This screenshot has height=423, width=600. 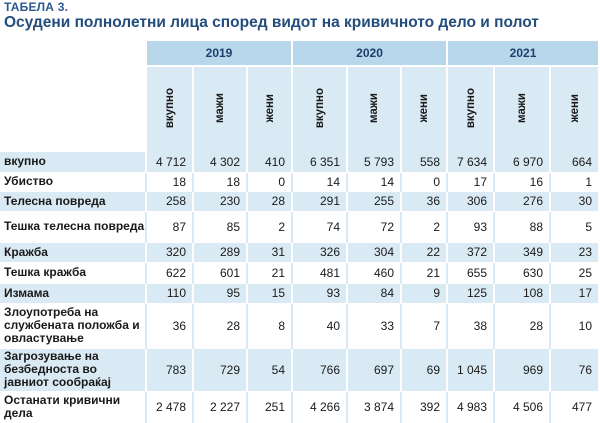 What do you see at coordinates (269, 252) in the screenshot?
I see `value-cell: 31` at bounding box center [269, 252].